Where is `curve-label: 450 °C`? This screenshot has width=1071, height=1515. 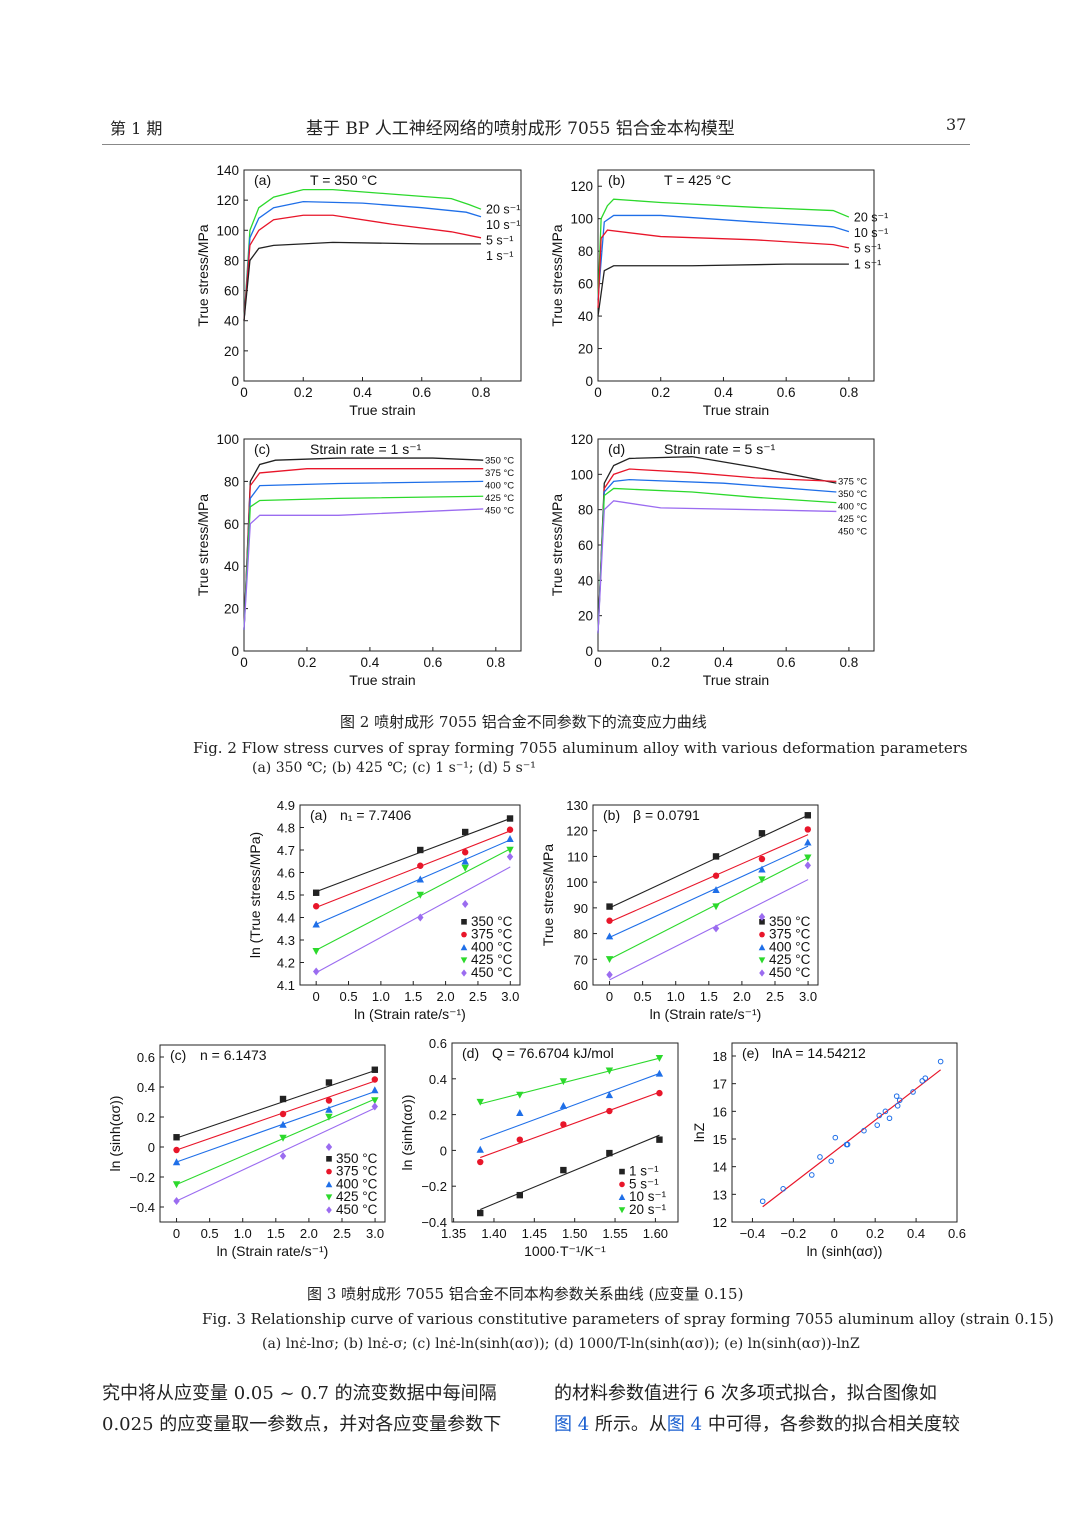
curve-label: 450 °C is located at coordinates (499, 511).